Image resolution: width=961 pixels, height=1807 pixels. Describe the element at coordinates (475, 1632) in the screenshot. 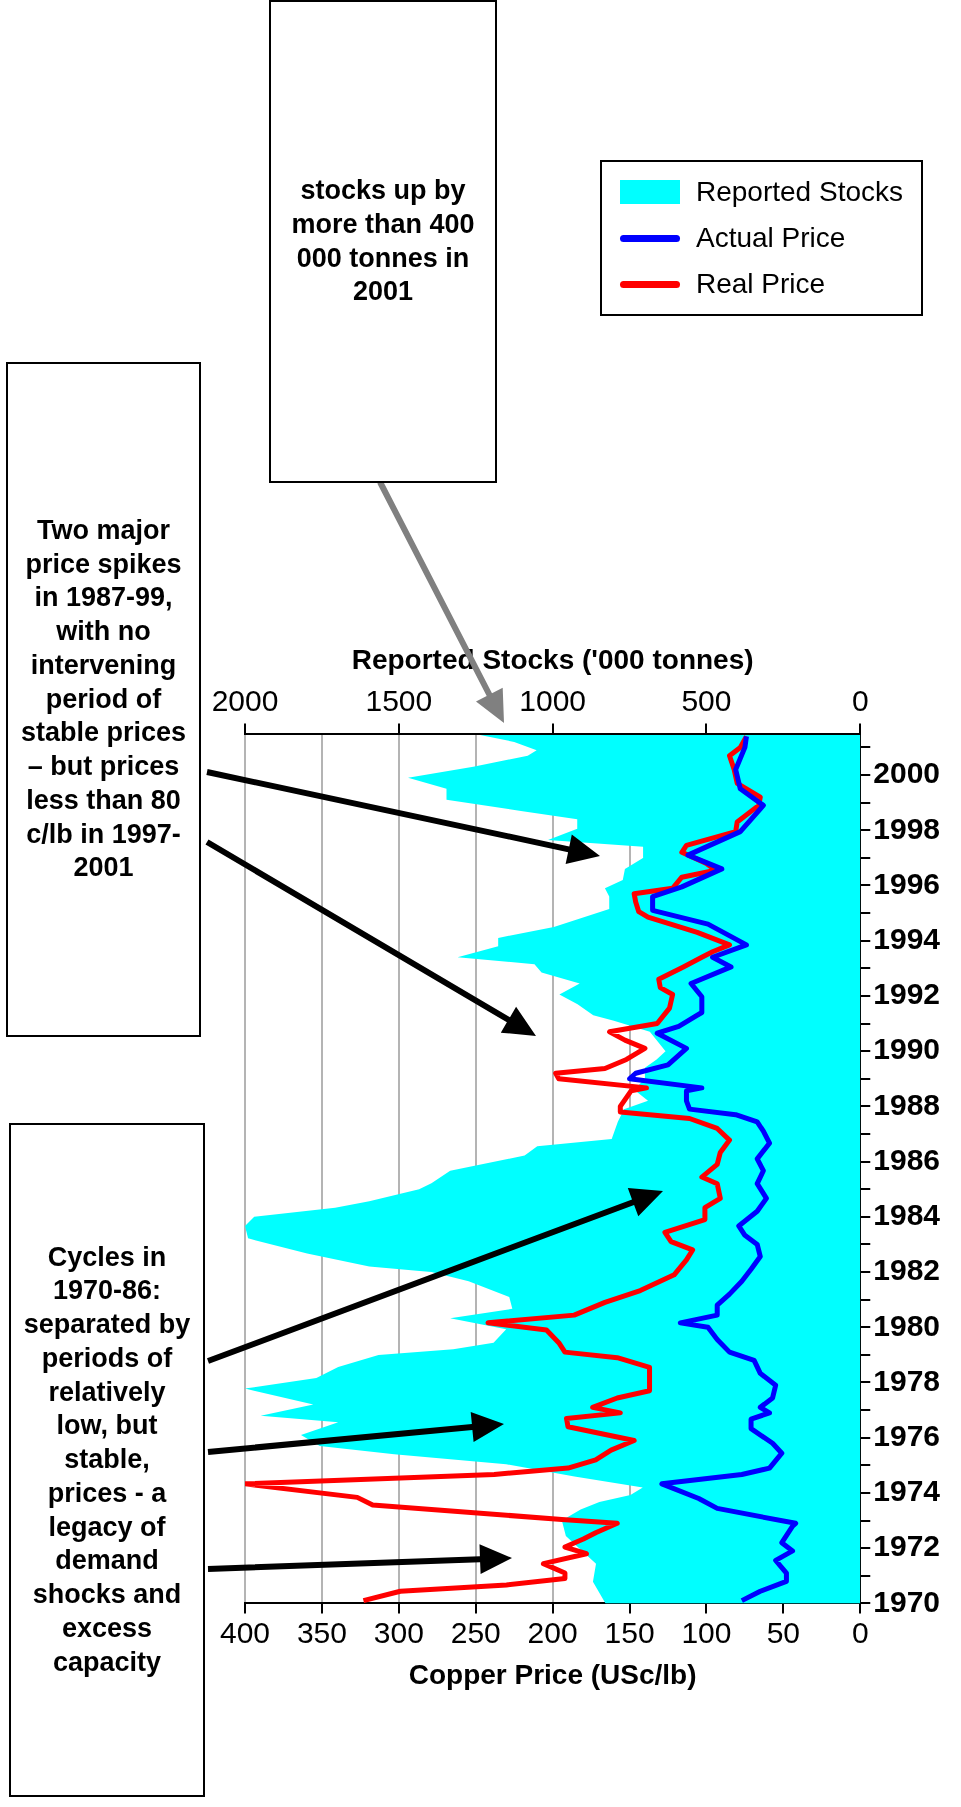

I see `x-tick-label: 250` at that location.